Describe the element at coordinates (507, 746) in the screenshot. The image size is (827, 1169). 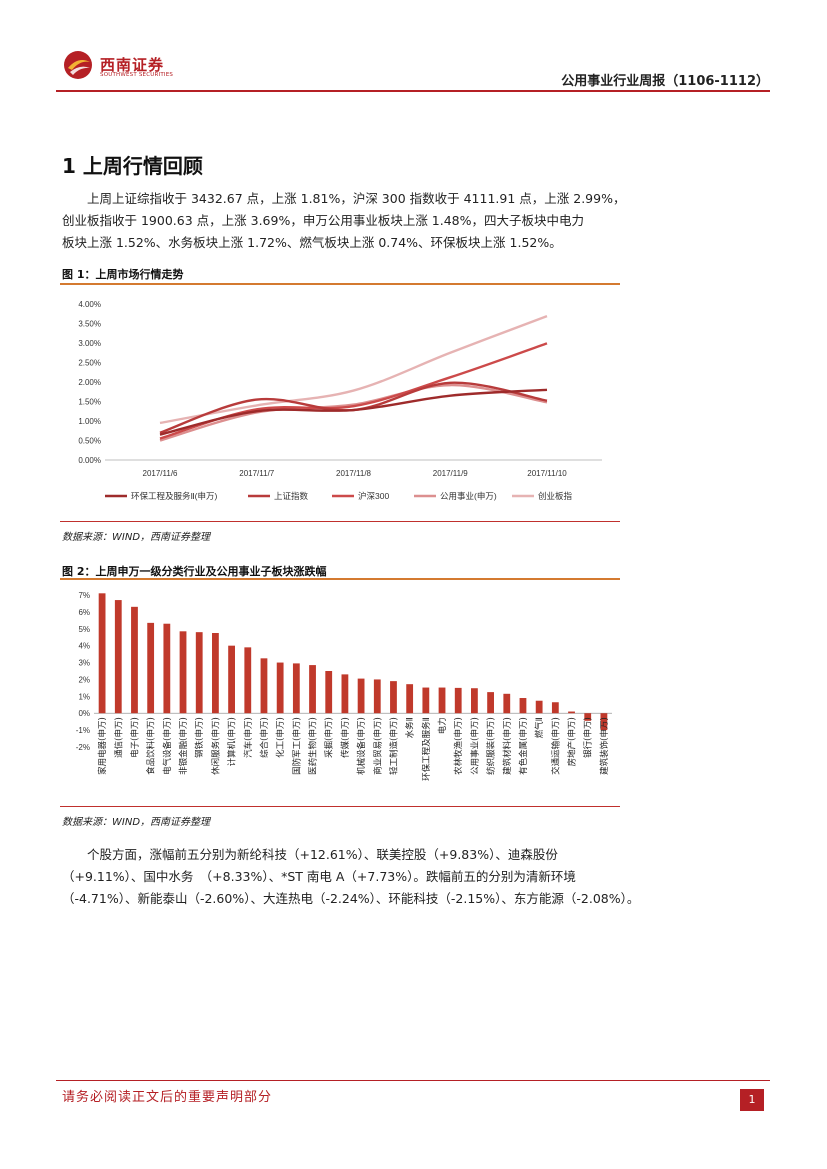
I see `category-label: 建筑材料(申万)` at that location.